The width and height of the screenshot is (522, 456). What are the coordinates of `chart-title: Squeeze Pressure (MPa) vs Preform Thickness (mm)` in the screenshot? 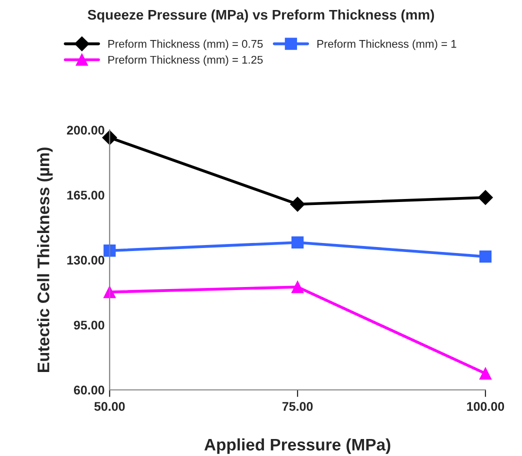 It's located at (261, 15).